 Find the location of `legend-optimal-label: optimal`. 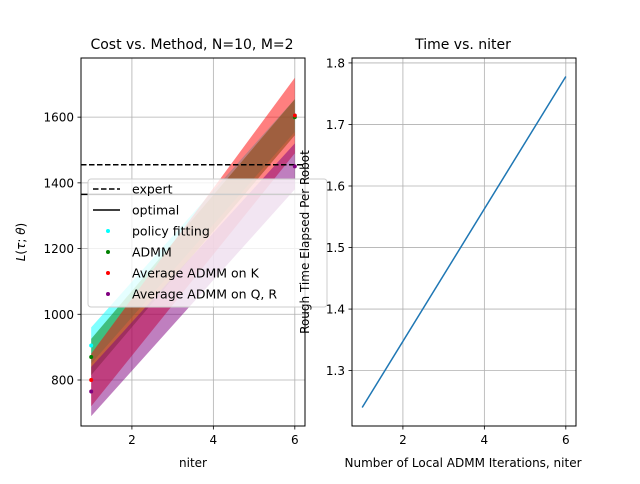

legend-optimal-label: optimal is located at coordinates (155, 210).